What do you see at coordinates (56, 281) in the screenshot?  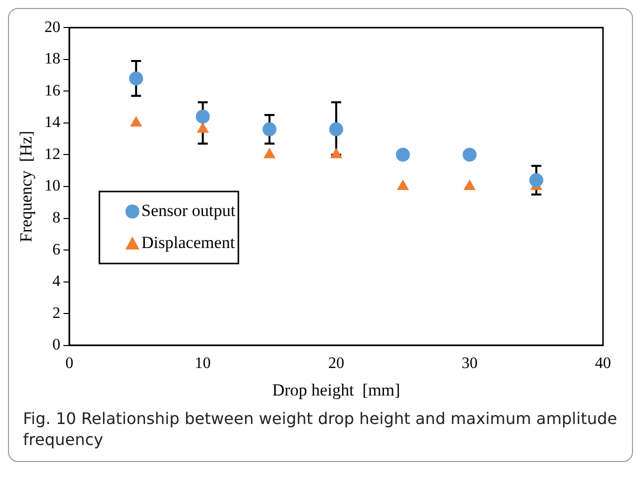 I see `y-tick-label: 4` at bounding box center [56, 281].